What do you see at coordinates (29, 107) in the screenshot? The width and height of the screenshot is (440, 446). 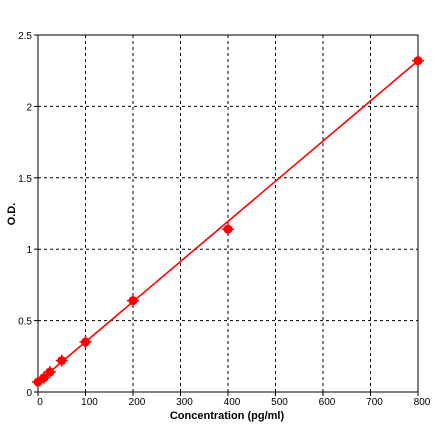 I see `y-tick-label-4: 2` at bounding box center [29, 107].